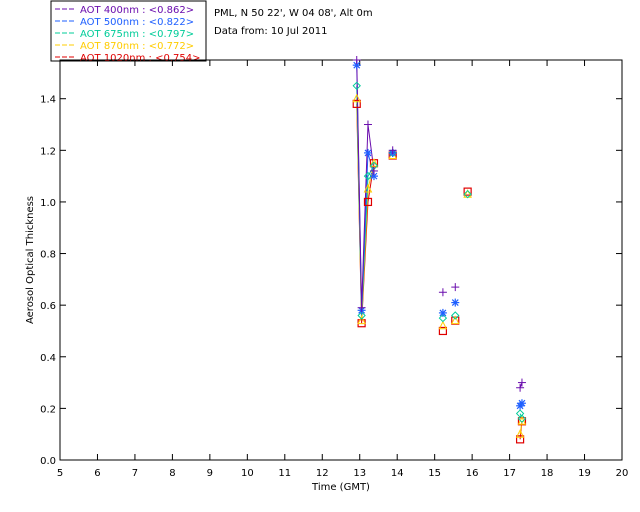  Describe the element at coordinates (48, 358) in the screenshot. I see `y-tick-label: 0.4` at that location.